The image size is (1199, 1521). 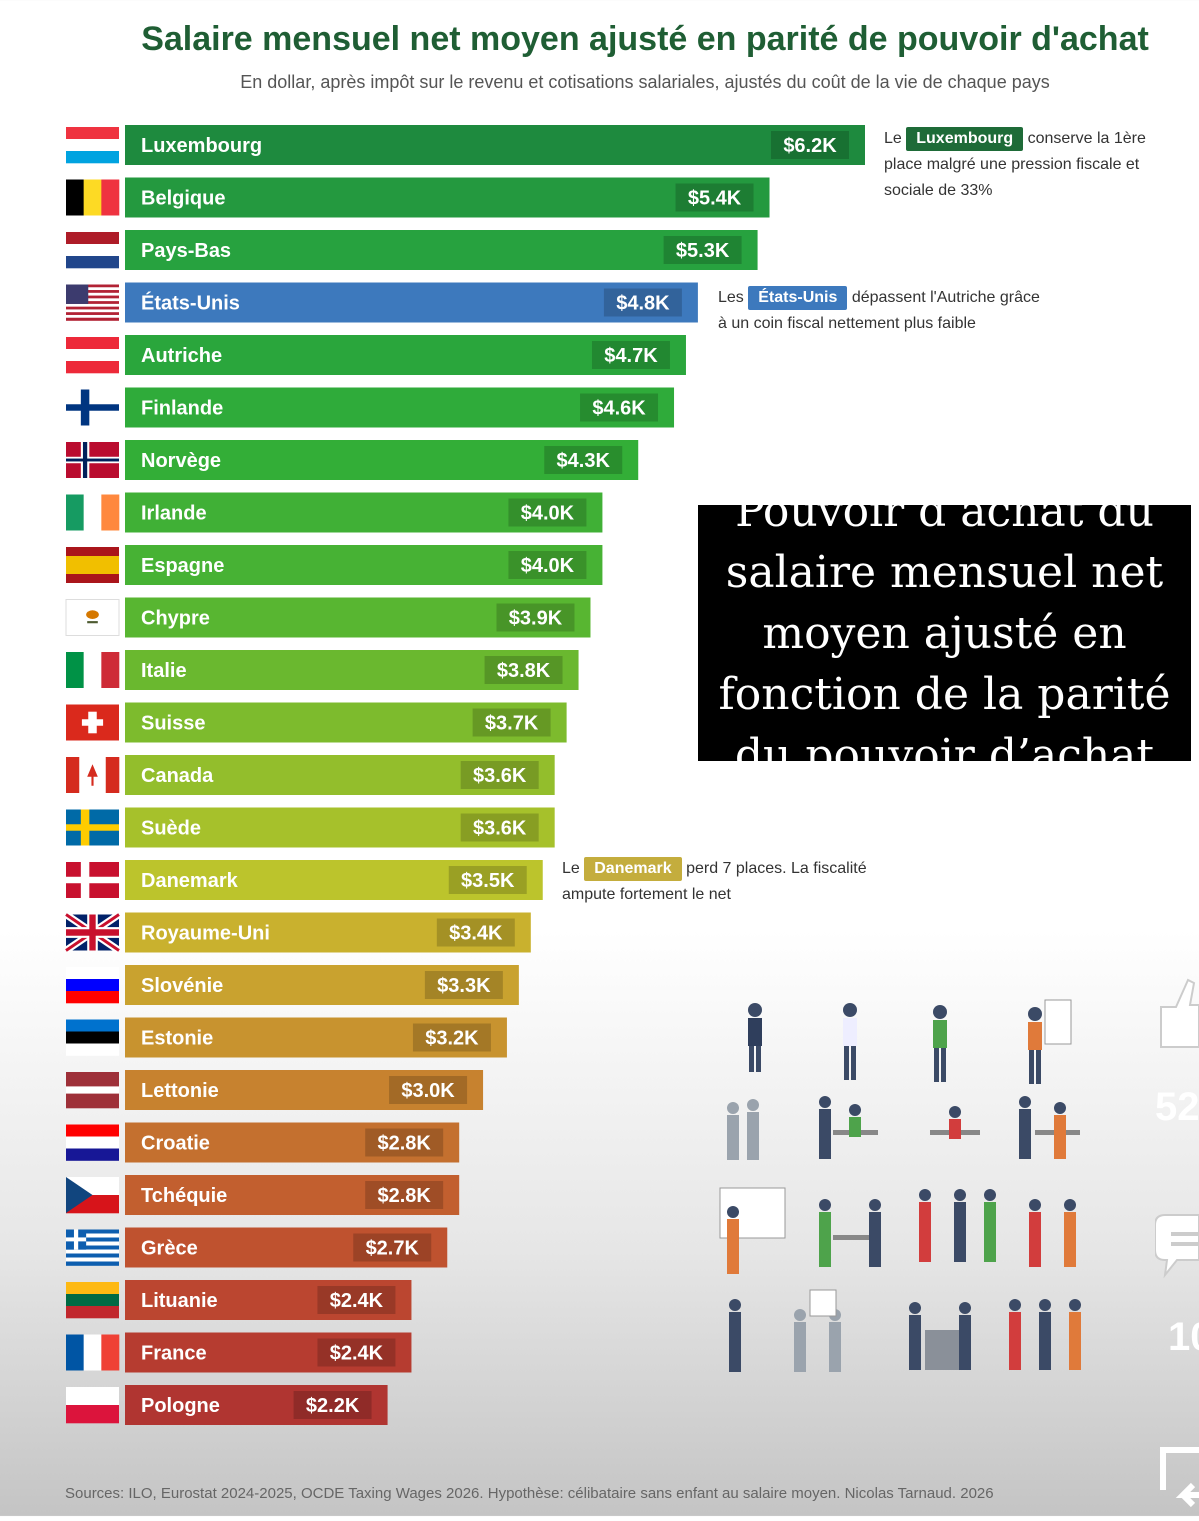 I want to click on value-label: $4.8K, so click(x=643, y=304).